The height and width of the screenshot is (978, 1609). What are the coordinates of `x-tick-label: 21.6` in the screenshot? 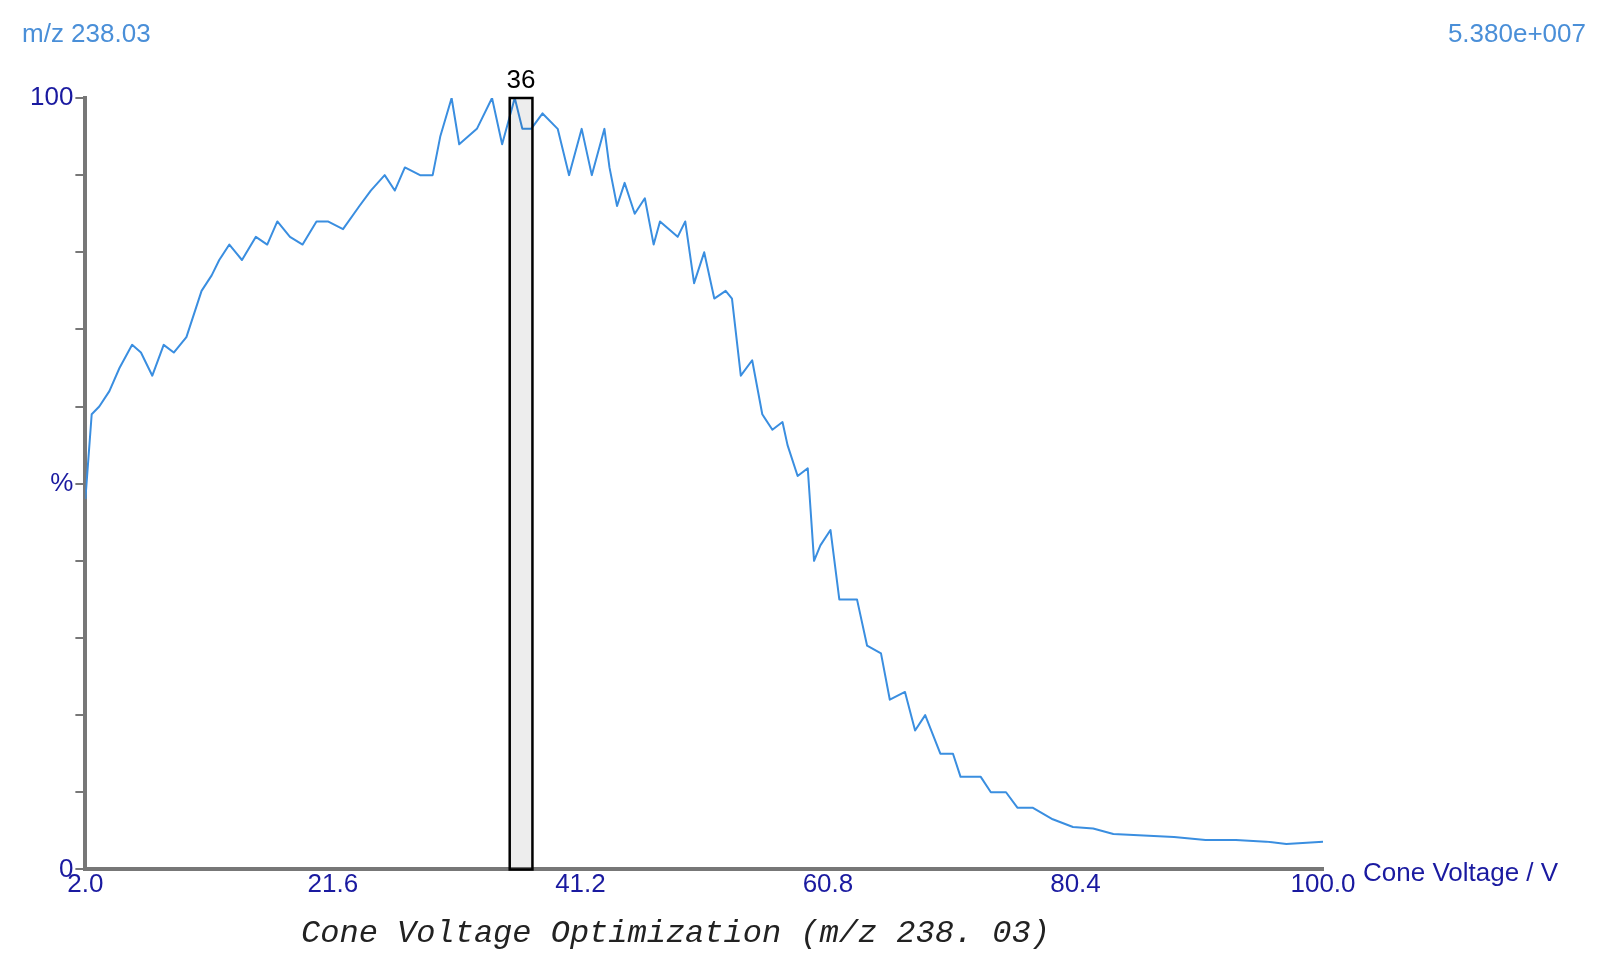 It's located at (333, 883).